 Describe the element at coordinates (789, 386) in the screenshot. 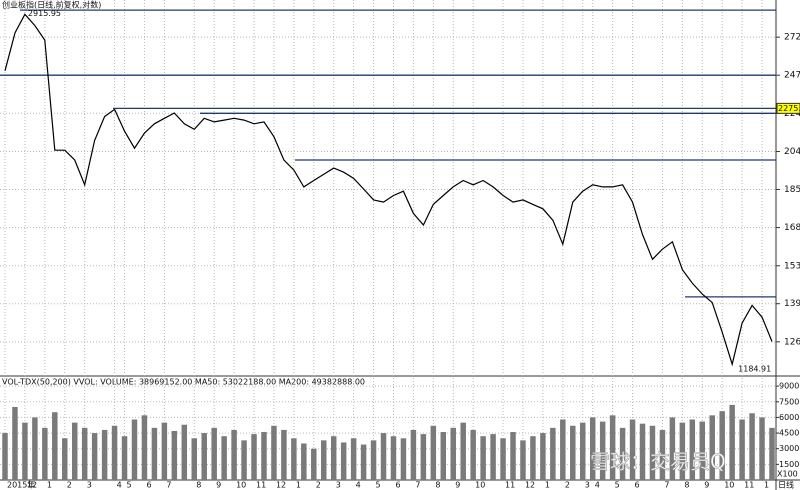

I see `y-tick-label: 90000` at that location.